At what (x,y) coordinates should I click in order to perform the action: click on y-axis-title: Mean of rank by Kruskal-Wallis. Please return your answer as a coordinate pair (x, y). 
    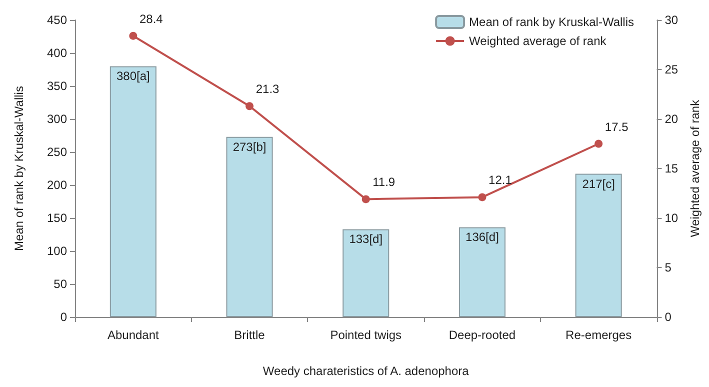
    Looking at the image, I should click on (19, 168).